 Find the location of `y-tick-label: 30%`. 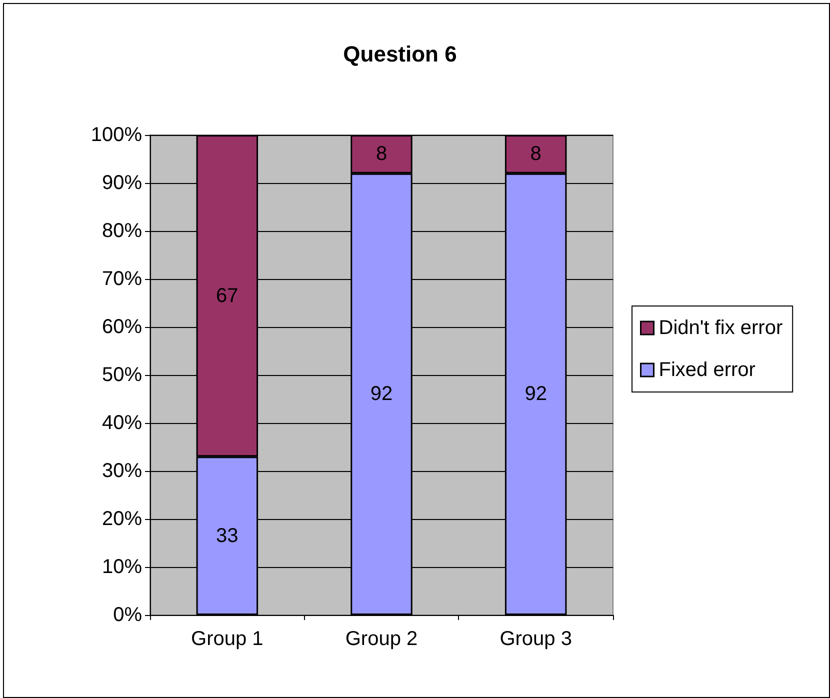

y-tick-label: 30% is located at coordinates (122, 471).